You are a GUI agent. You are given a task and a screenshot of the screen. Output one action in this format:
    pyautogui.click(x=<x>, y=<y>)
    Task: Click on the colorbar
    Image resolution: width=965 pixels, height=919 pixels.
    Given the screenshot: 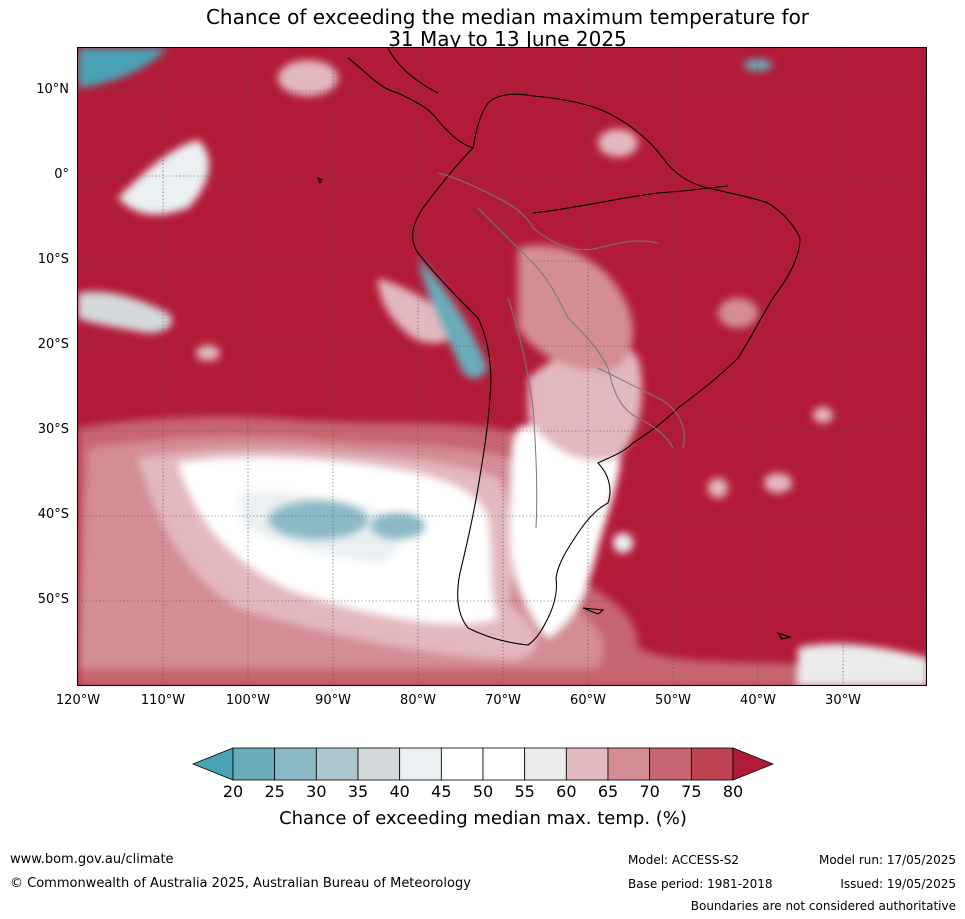 What is the action you would take?
    pyautogui.click(x=483, y=764)
    